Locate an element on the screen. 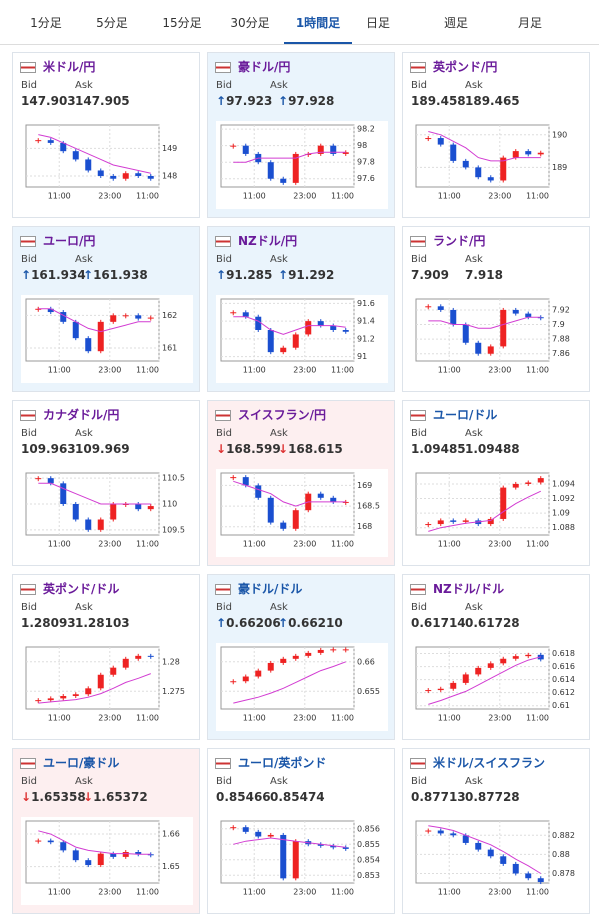  y-tick-label: 189 is located at coordinates (559, 167).